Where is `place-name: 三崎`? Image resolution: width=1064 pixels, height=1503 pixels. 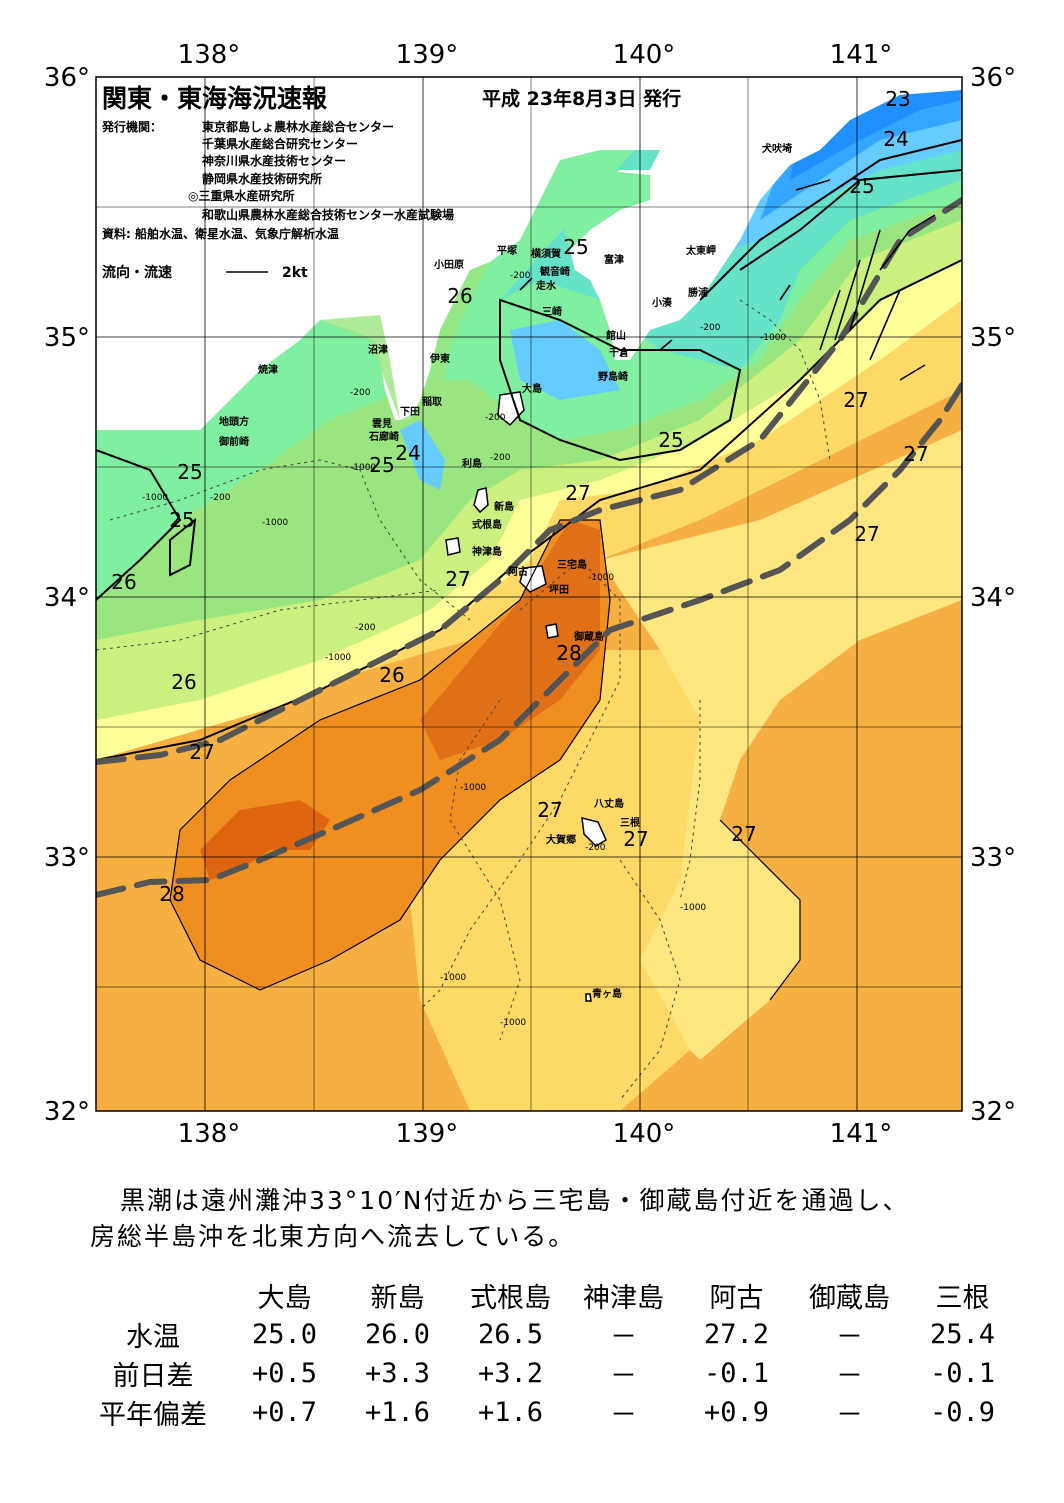 place-name: 三崎 is located at coordinates (552, 311).